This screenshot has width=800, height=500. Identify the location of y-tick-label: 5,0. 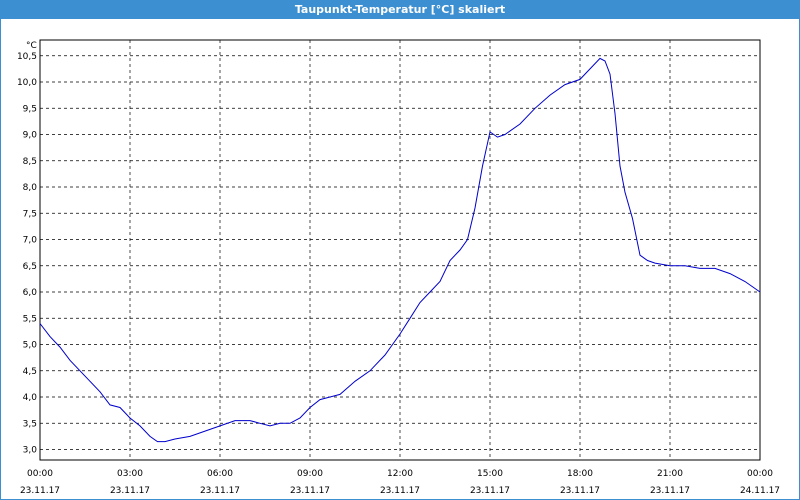
(30, 346).